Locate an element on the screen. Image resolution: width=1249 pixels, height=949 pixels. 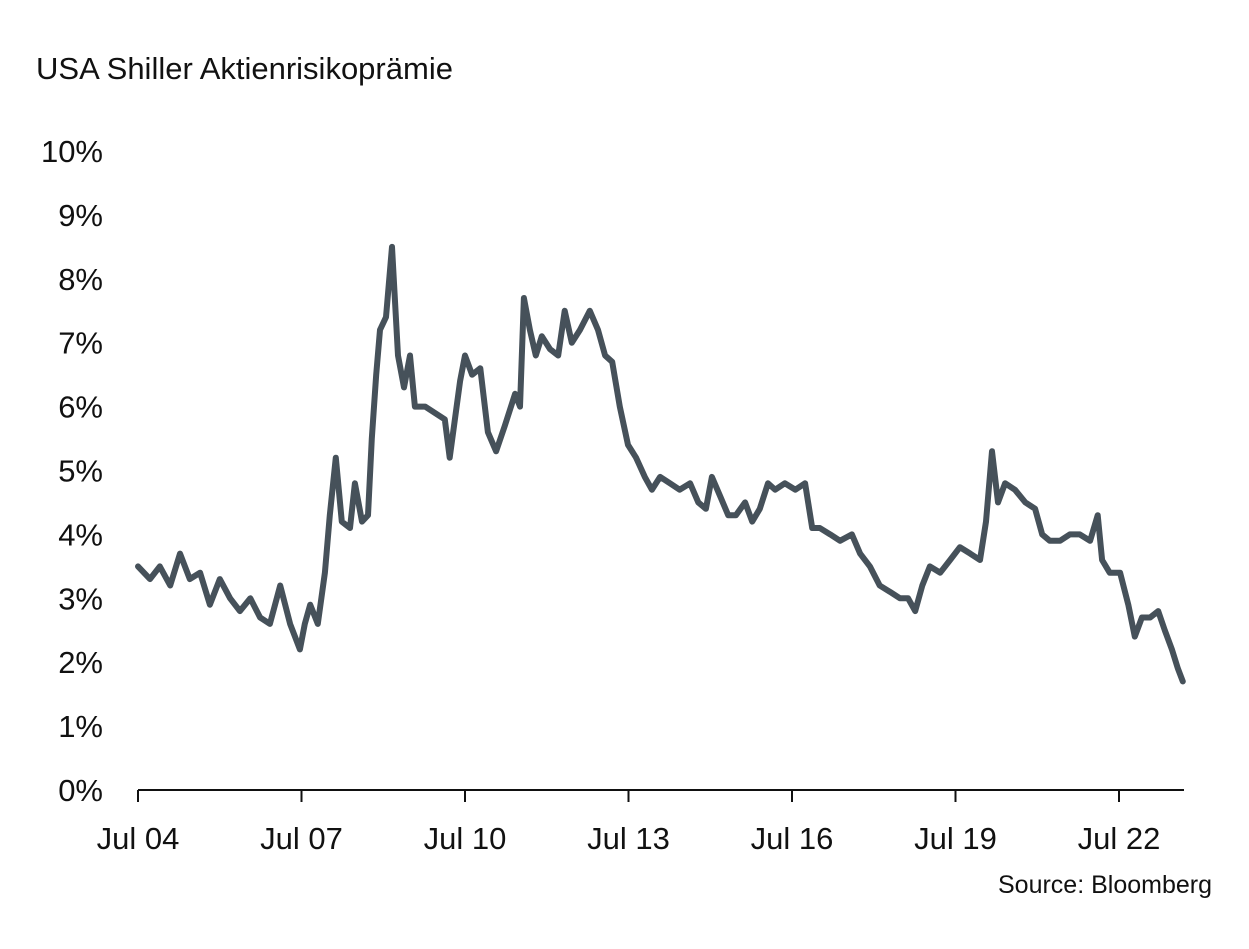
x-tick-label: Jul 22 is located at coordinates (1119, 838).